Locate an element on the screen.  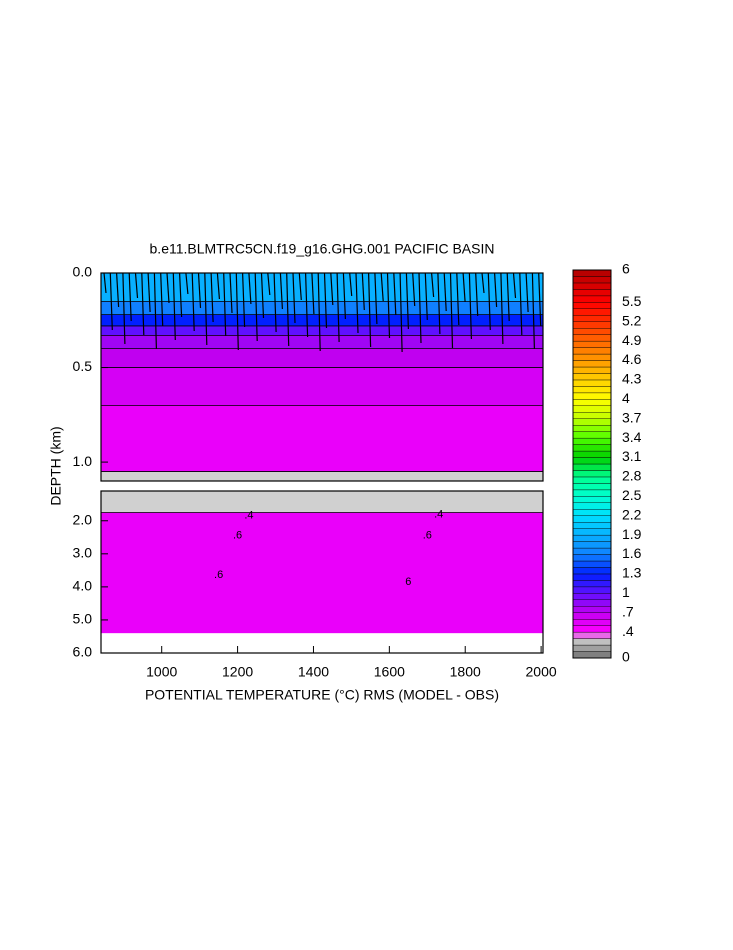
colorbar-label: 2.5 is located at coordinates (632, 495).